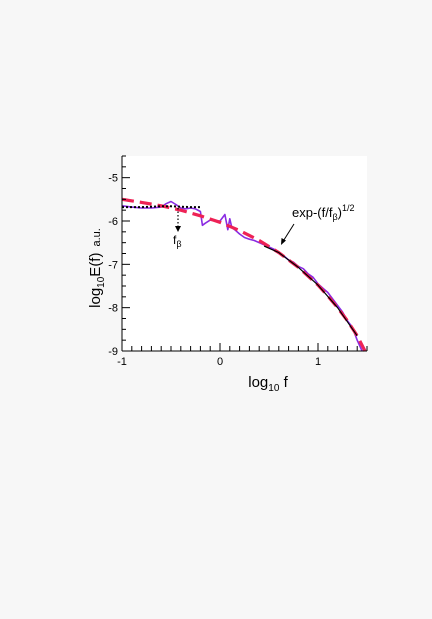 Image resolution: width=432 pixels, height=619 pixels. What do you see at coordinates (283, 241) in the screenshot?
I see `fit-formula-arrowhead` at bounding box center [283, 241].